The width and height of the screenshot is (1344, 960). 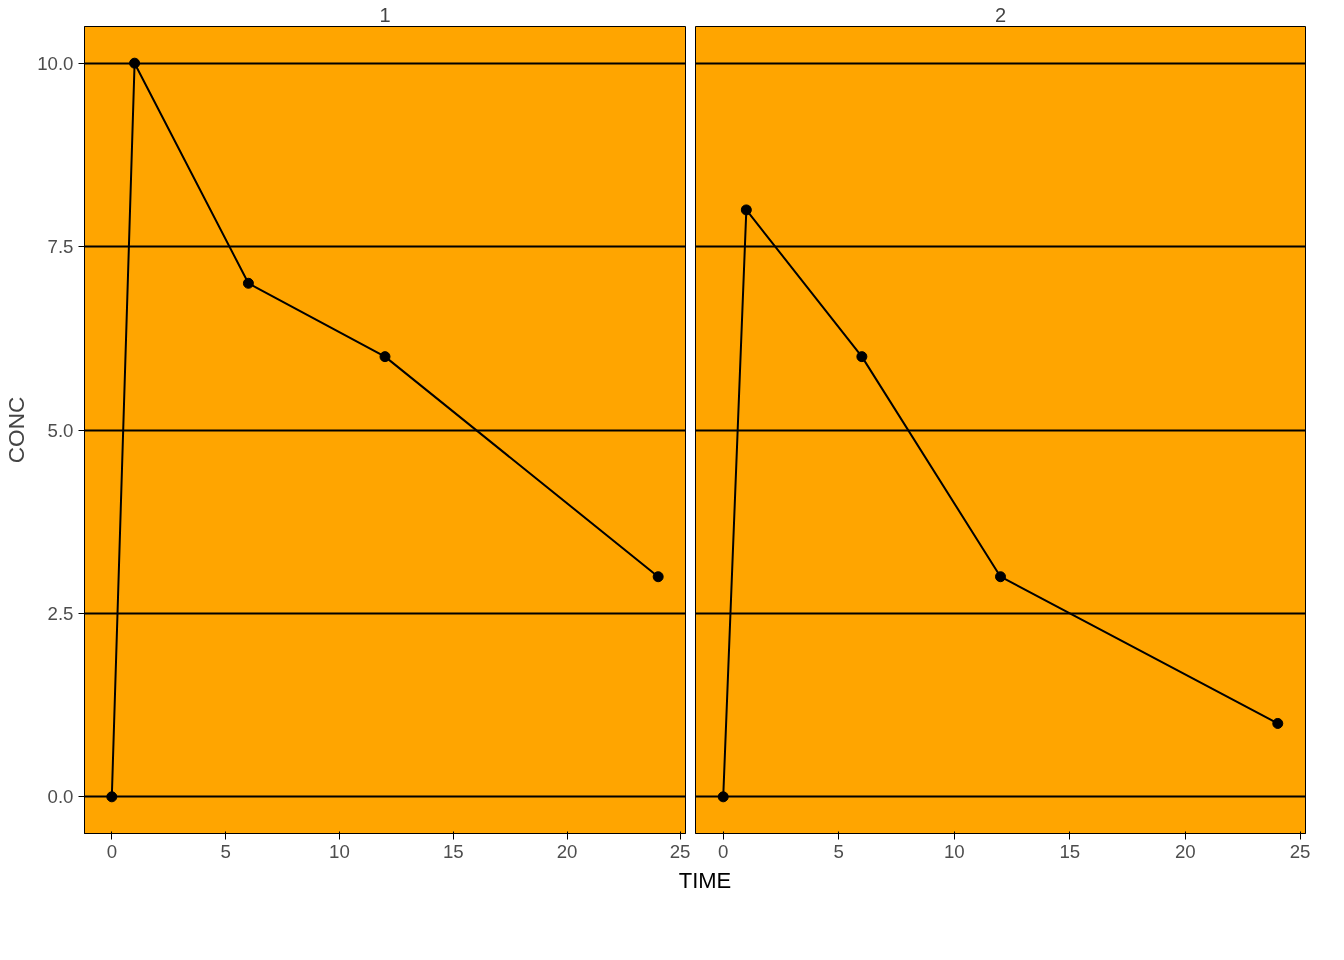 What do you see at coordinates (385, 14) in the screenshot?
I see `chart-title: 1` at bounding box center [385, 14].